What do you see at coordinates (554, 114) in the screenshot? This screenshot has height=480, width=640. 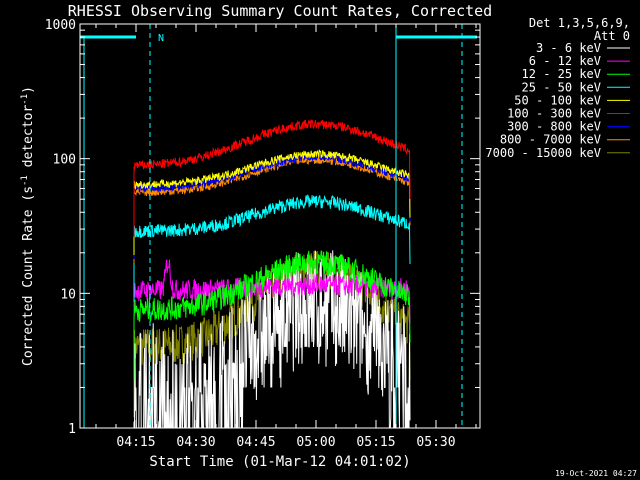 I see `legend-label-5: 100 - 300 keV` at bounding box center [554, 114].